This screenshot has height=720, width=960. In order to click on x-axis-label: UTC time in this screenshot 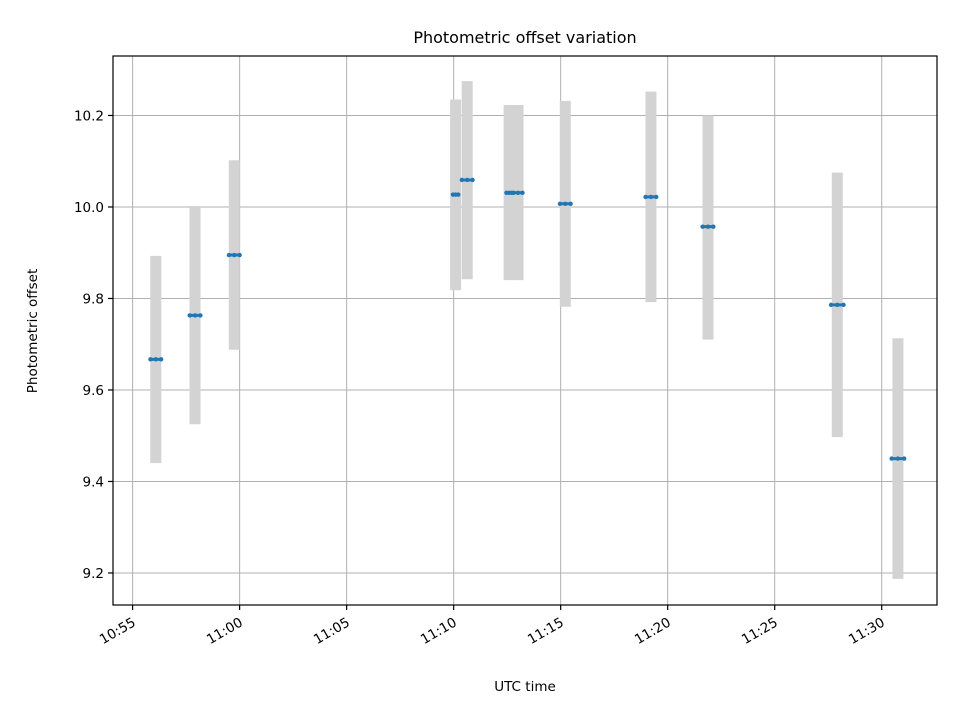, I will do `click(525, 687)`.